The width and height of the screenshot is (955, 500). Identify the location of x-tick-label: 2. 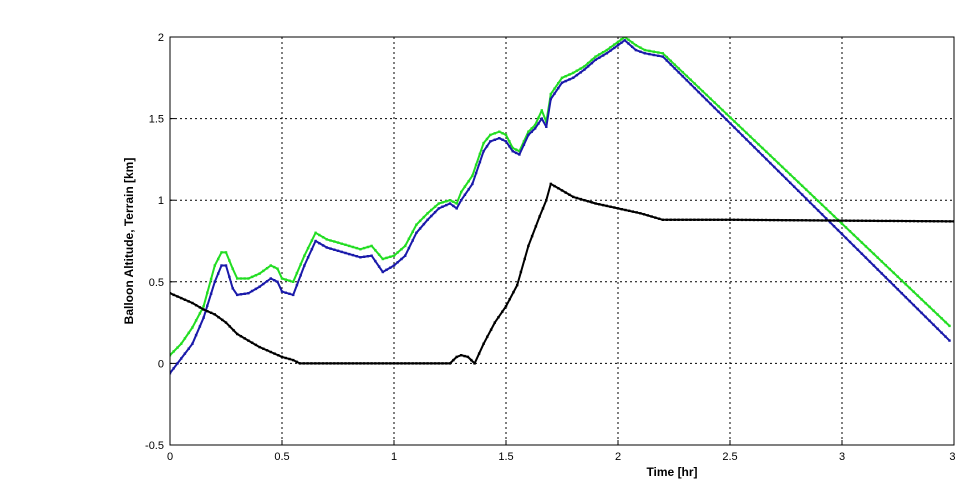
(618, 457).